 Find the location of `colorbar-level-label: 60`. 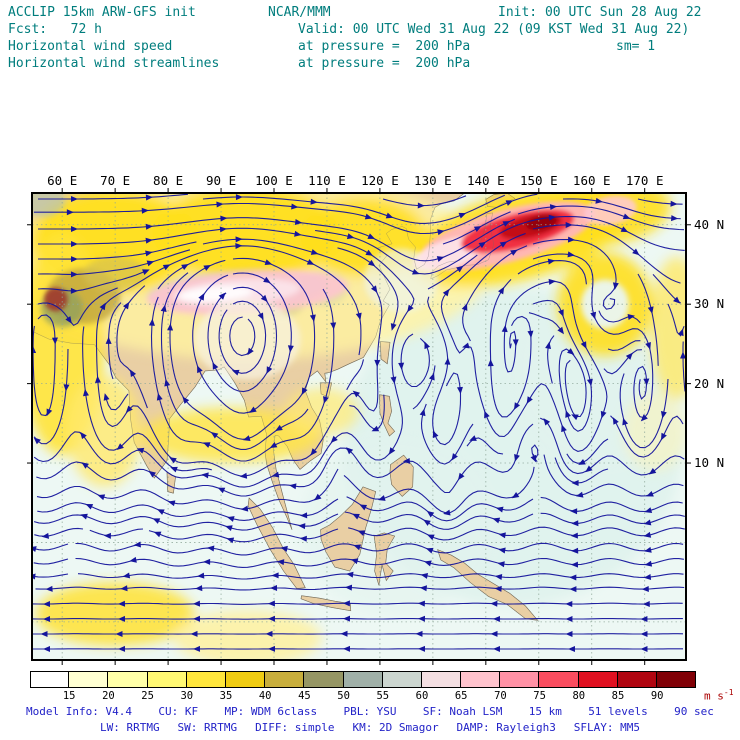

colorbar-level-label: 60 is located at coordinates (422, 696).